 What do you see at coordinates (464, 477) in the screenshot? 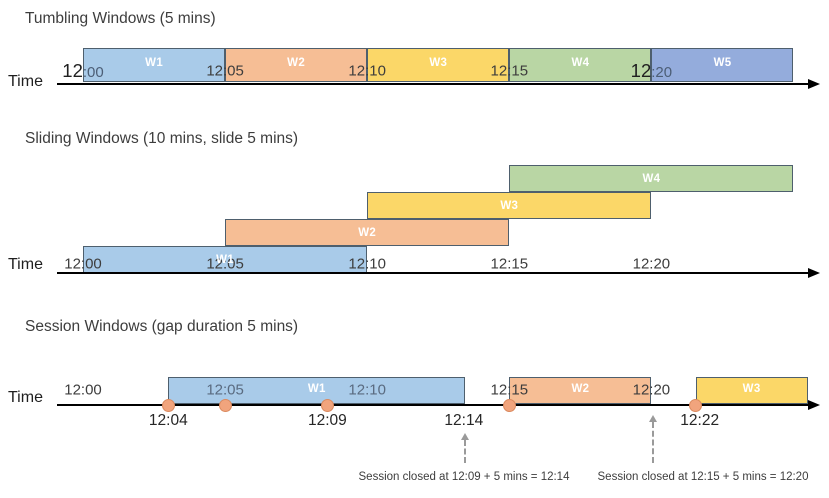
I see `session-close-annotation: Session closed at 12:09 + 5 mins = 12:14` at bounding box center [464, 477].